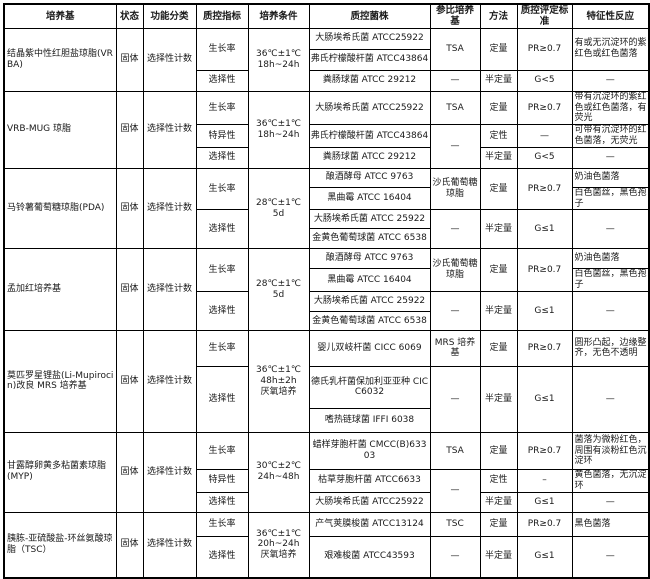 This screenshot has height=579, width=650. What do you see at coordinates (278, 545) in the screenshot?
I see `table-cell: 36℃±1℃ 20h~24h 厌氧培养` at bounding box center [278, 545].